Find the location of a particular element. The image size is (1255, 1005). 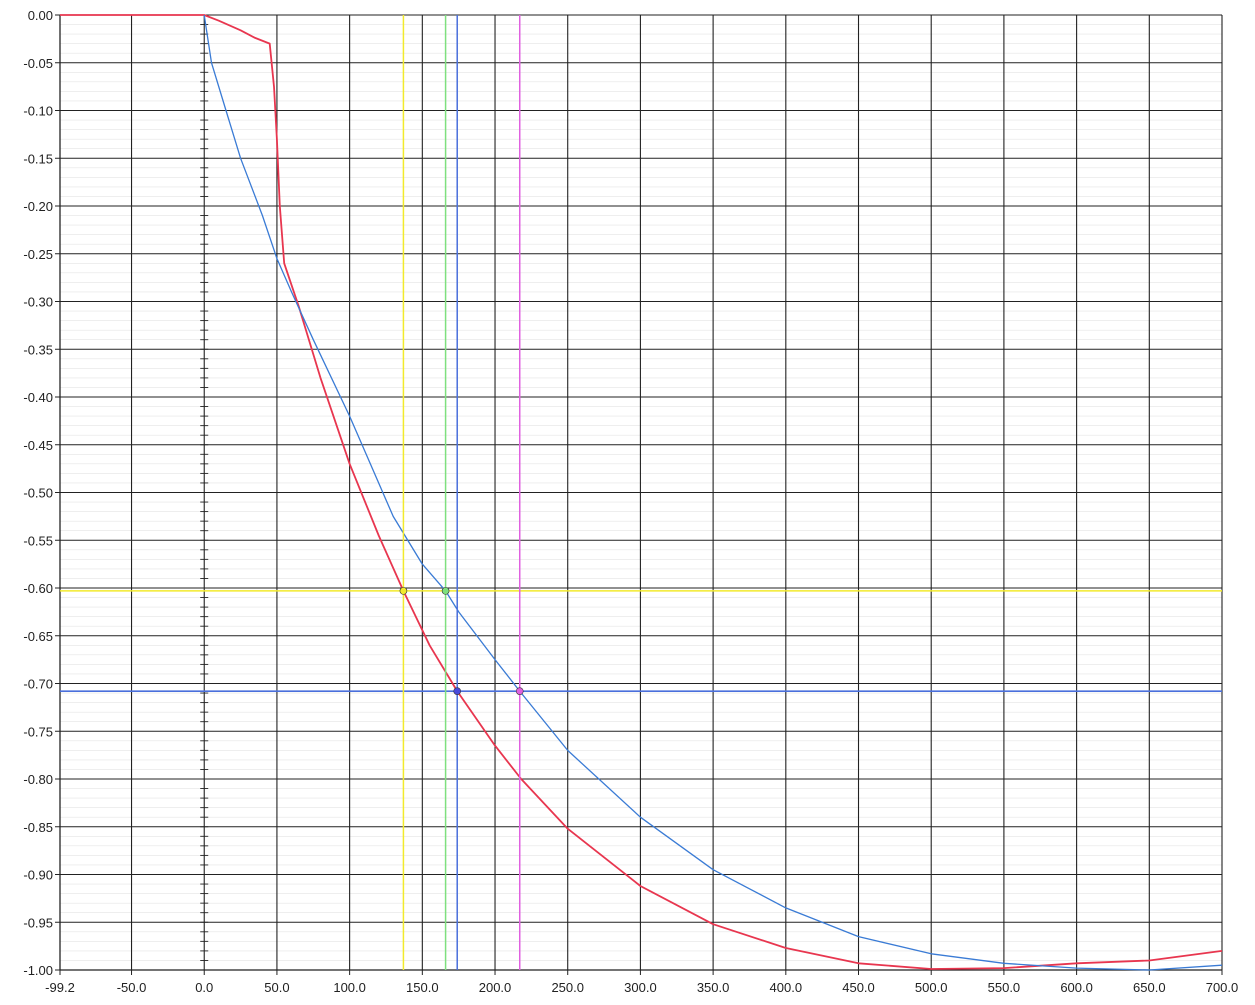

x-tick-label: 700.0 is located at coordinates (1222, 987).